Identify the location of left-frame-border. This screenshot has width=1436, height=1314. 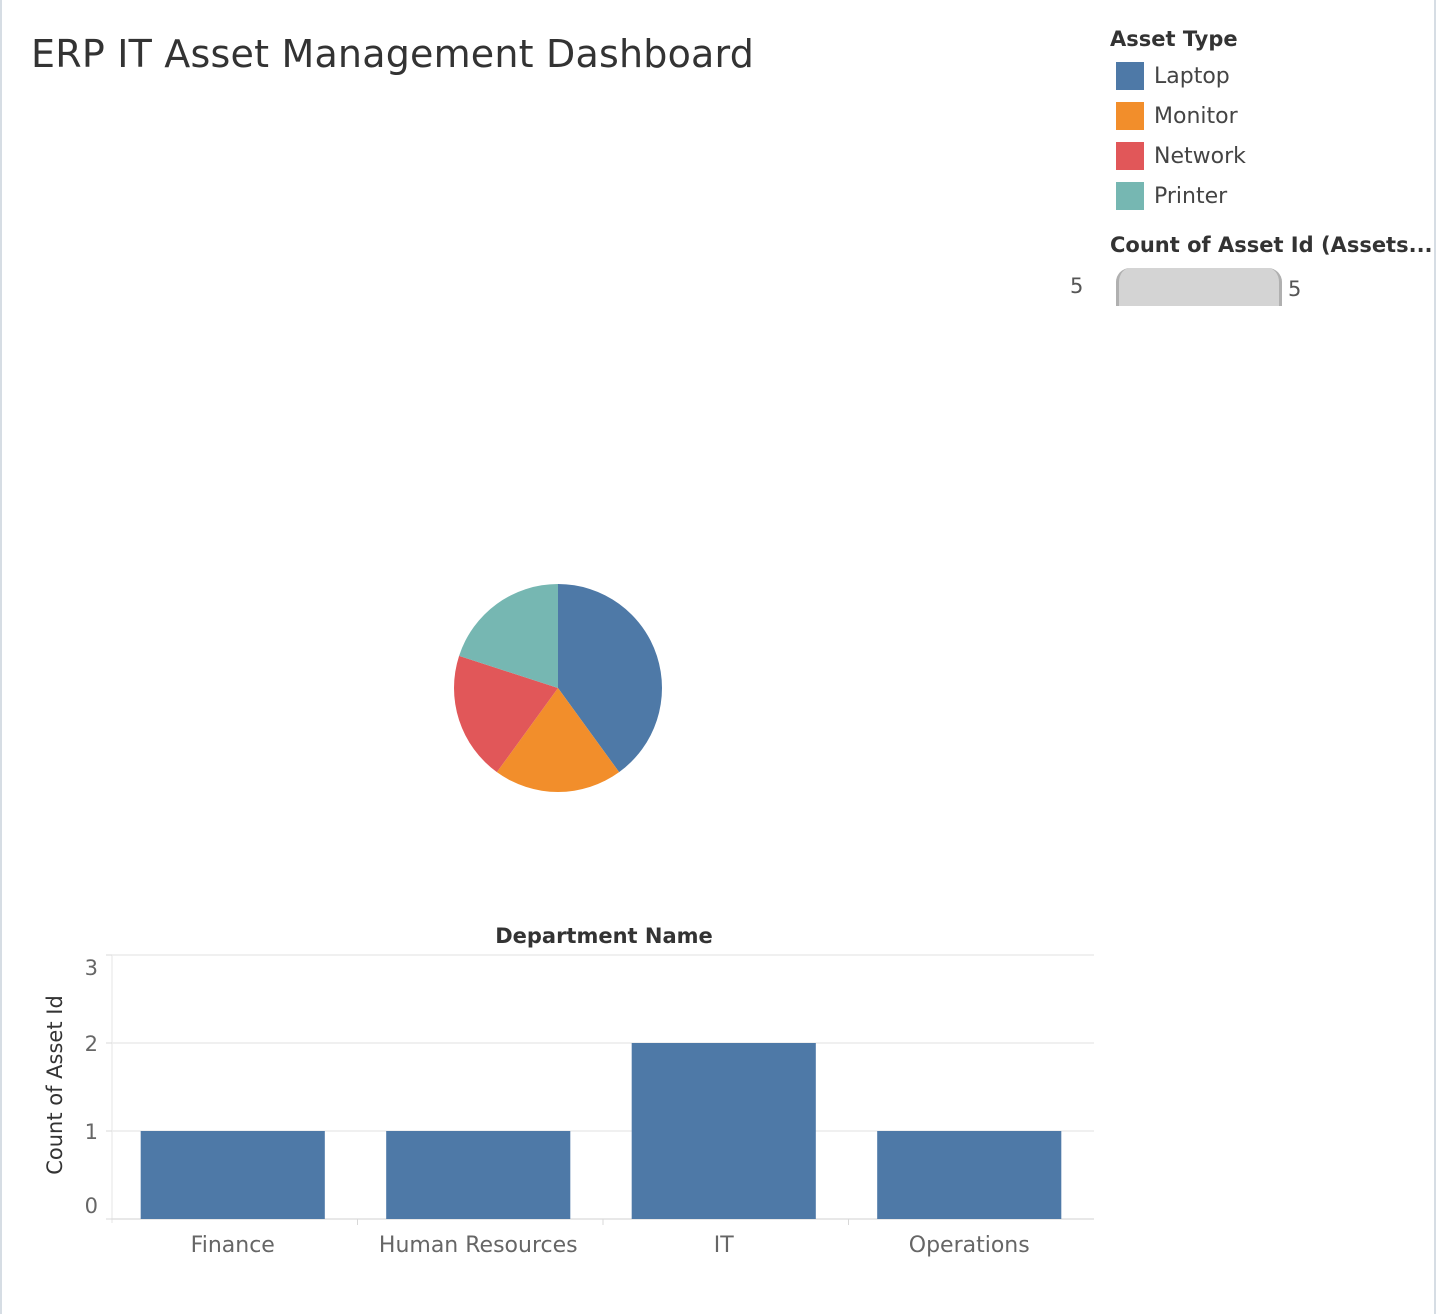
(1, 657).